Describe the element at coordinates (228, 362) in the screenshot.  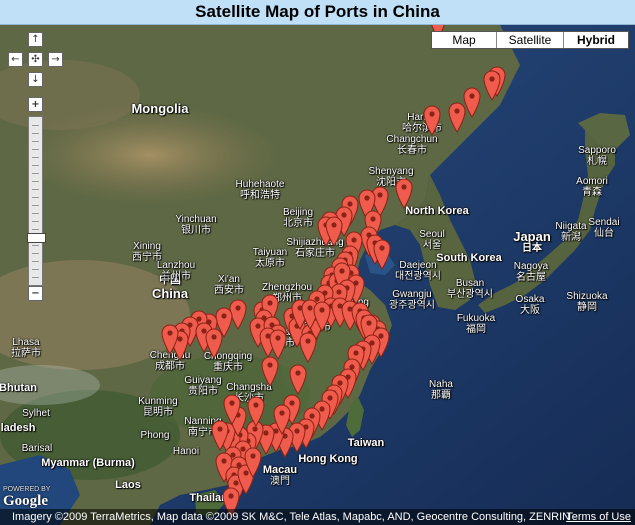
I see `label-chongqing: Chongqing 重庆市` at that location.